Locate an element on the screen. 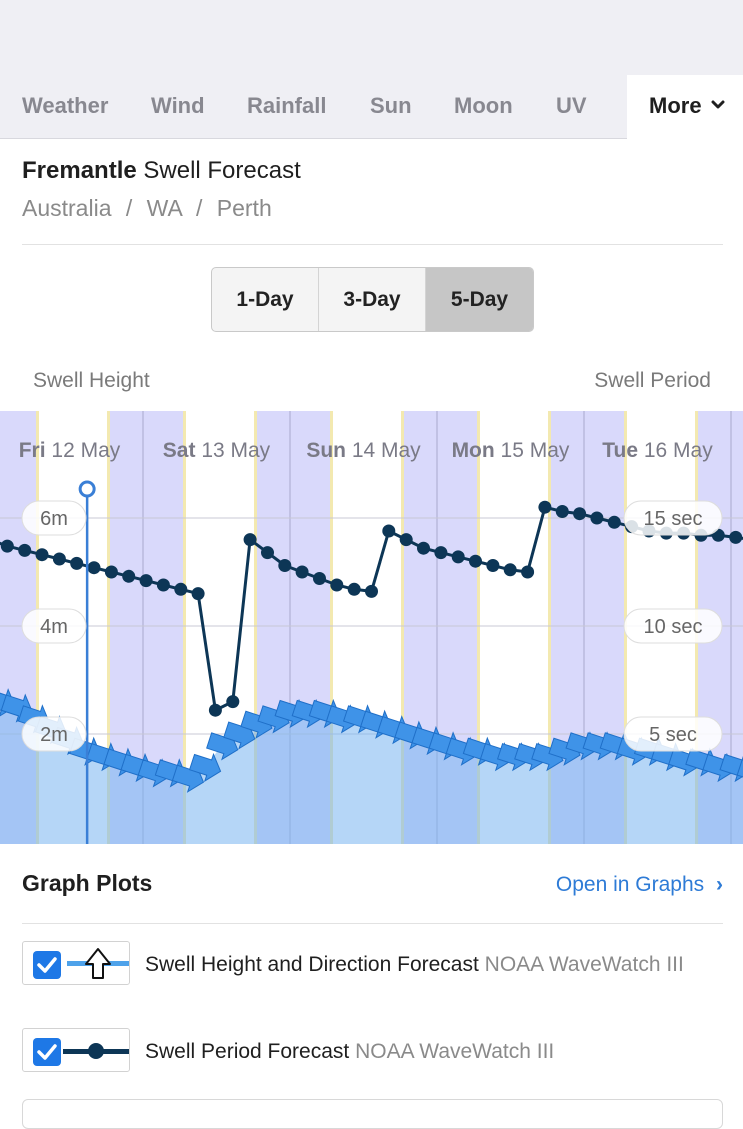 The height and width of the screenshot is (1129, 743). day-label: Fri 12 May is located at coordinates (70, 450).